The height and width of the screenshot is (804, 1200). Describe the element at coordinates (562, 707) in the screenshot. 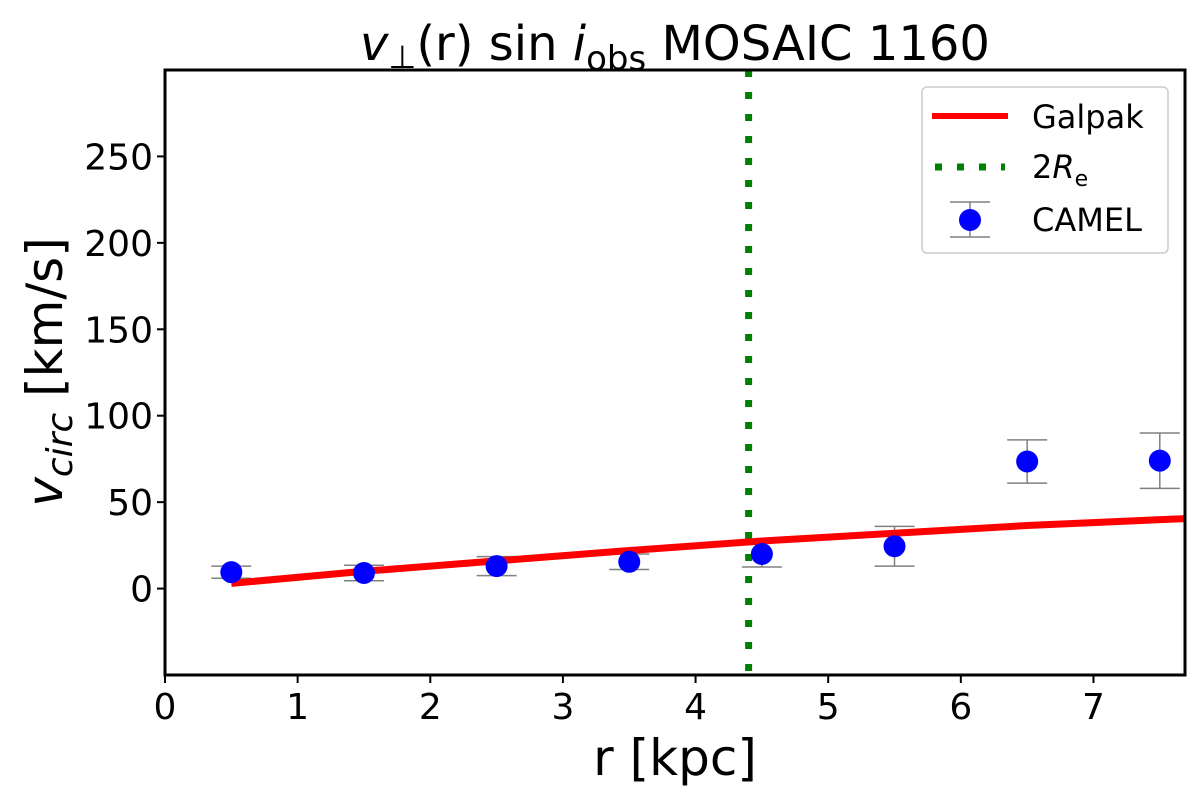

I see `x-tick-label: 3` at that location.